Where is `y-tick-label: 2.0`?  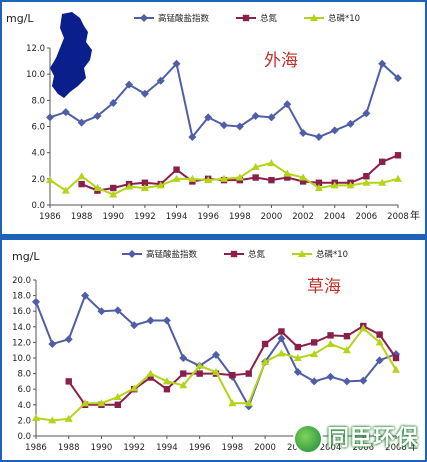
y-tick-label: 2.0 is located at coordinates (38, 180).